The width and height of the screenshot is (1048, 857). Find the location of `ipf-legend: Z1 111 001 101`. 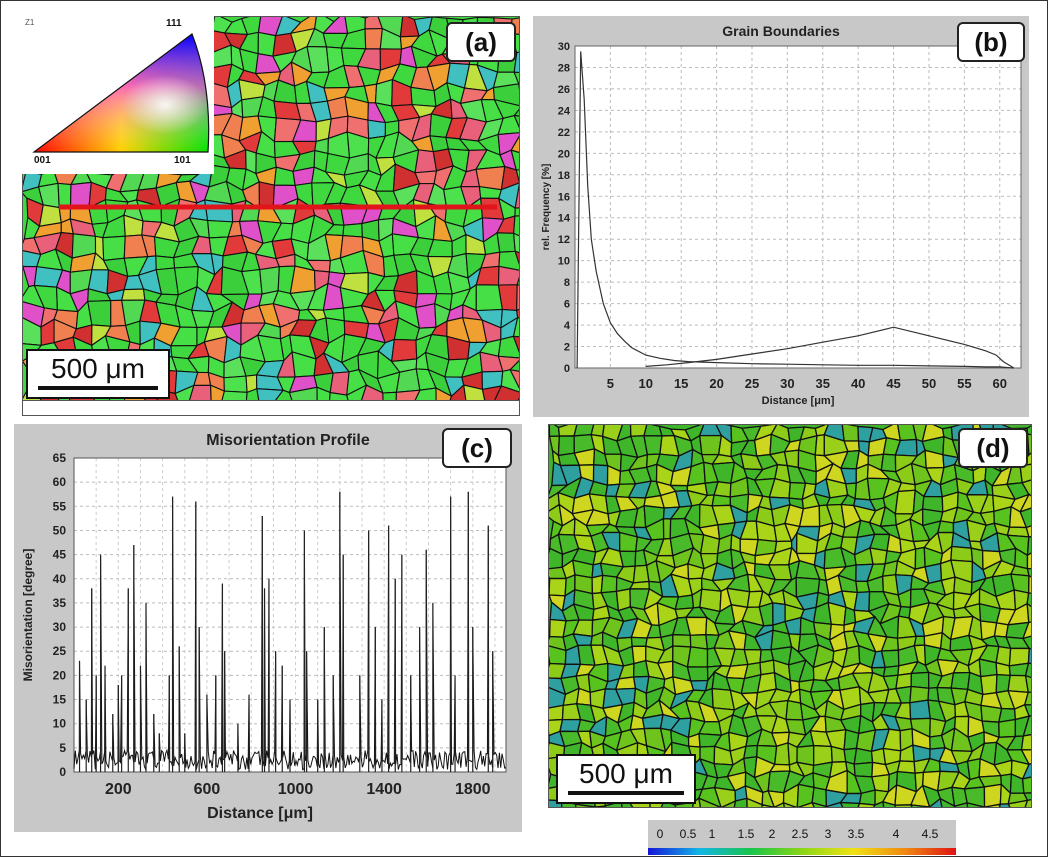

ipf-legend: Z1 111 001 101 is located at coordinates (118, 95).